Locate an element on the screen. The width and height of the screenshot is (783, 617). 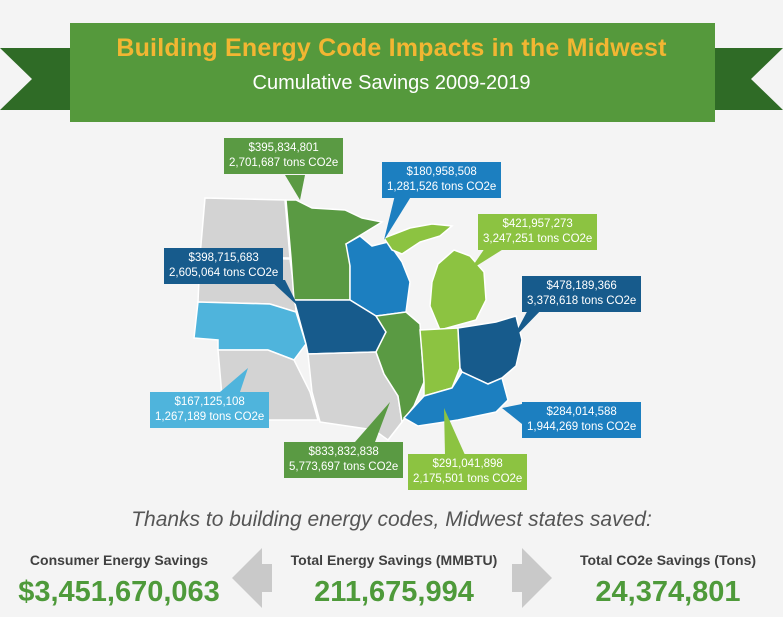
right-arrow-icon is located at coordinates (532, 578).